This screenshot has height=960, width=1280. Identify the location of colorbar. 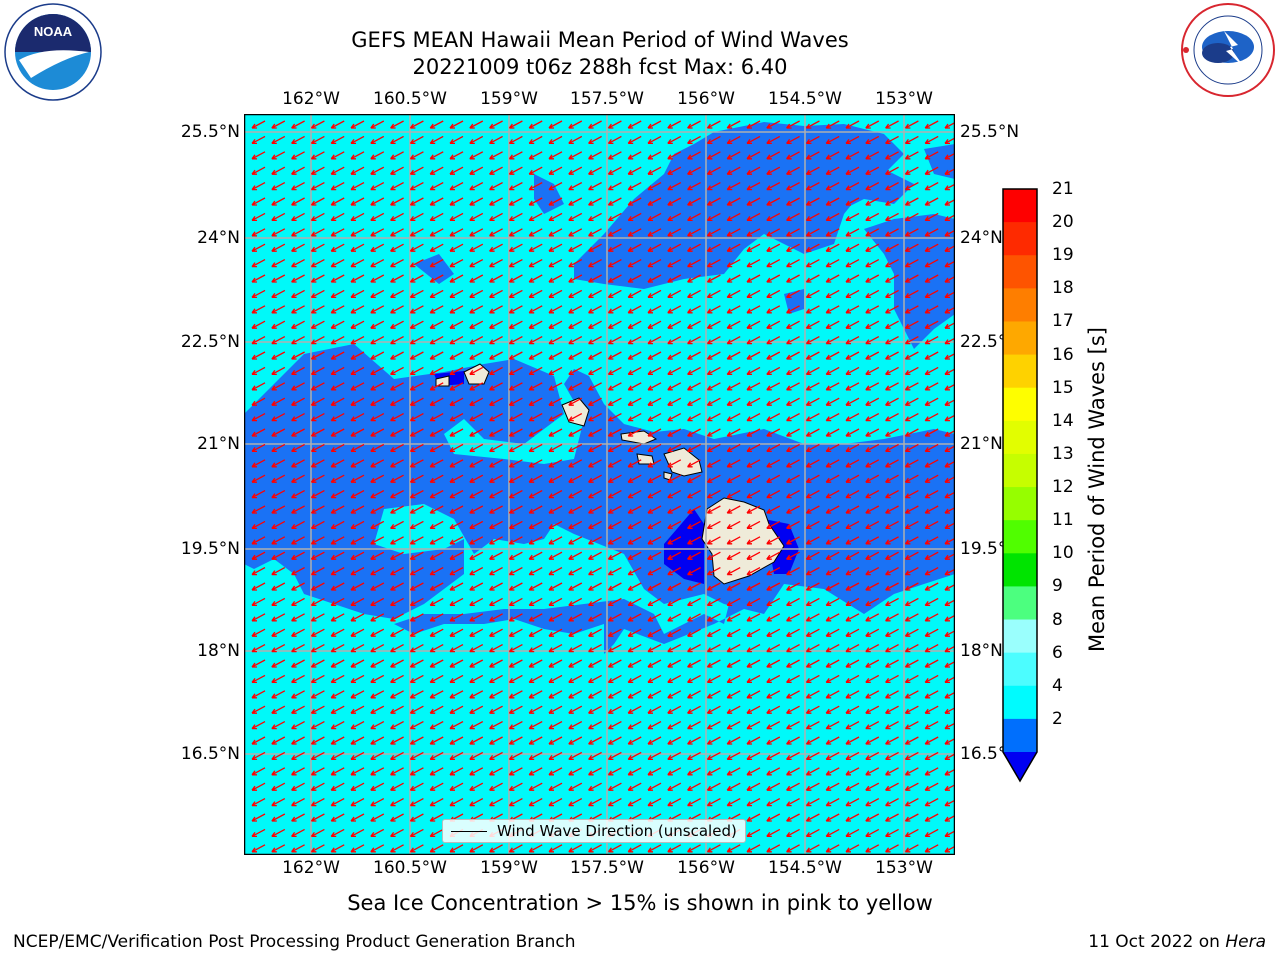
(1020, 485).